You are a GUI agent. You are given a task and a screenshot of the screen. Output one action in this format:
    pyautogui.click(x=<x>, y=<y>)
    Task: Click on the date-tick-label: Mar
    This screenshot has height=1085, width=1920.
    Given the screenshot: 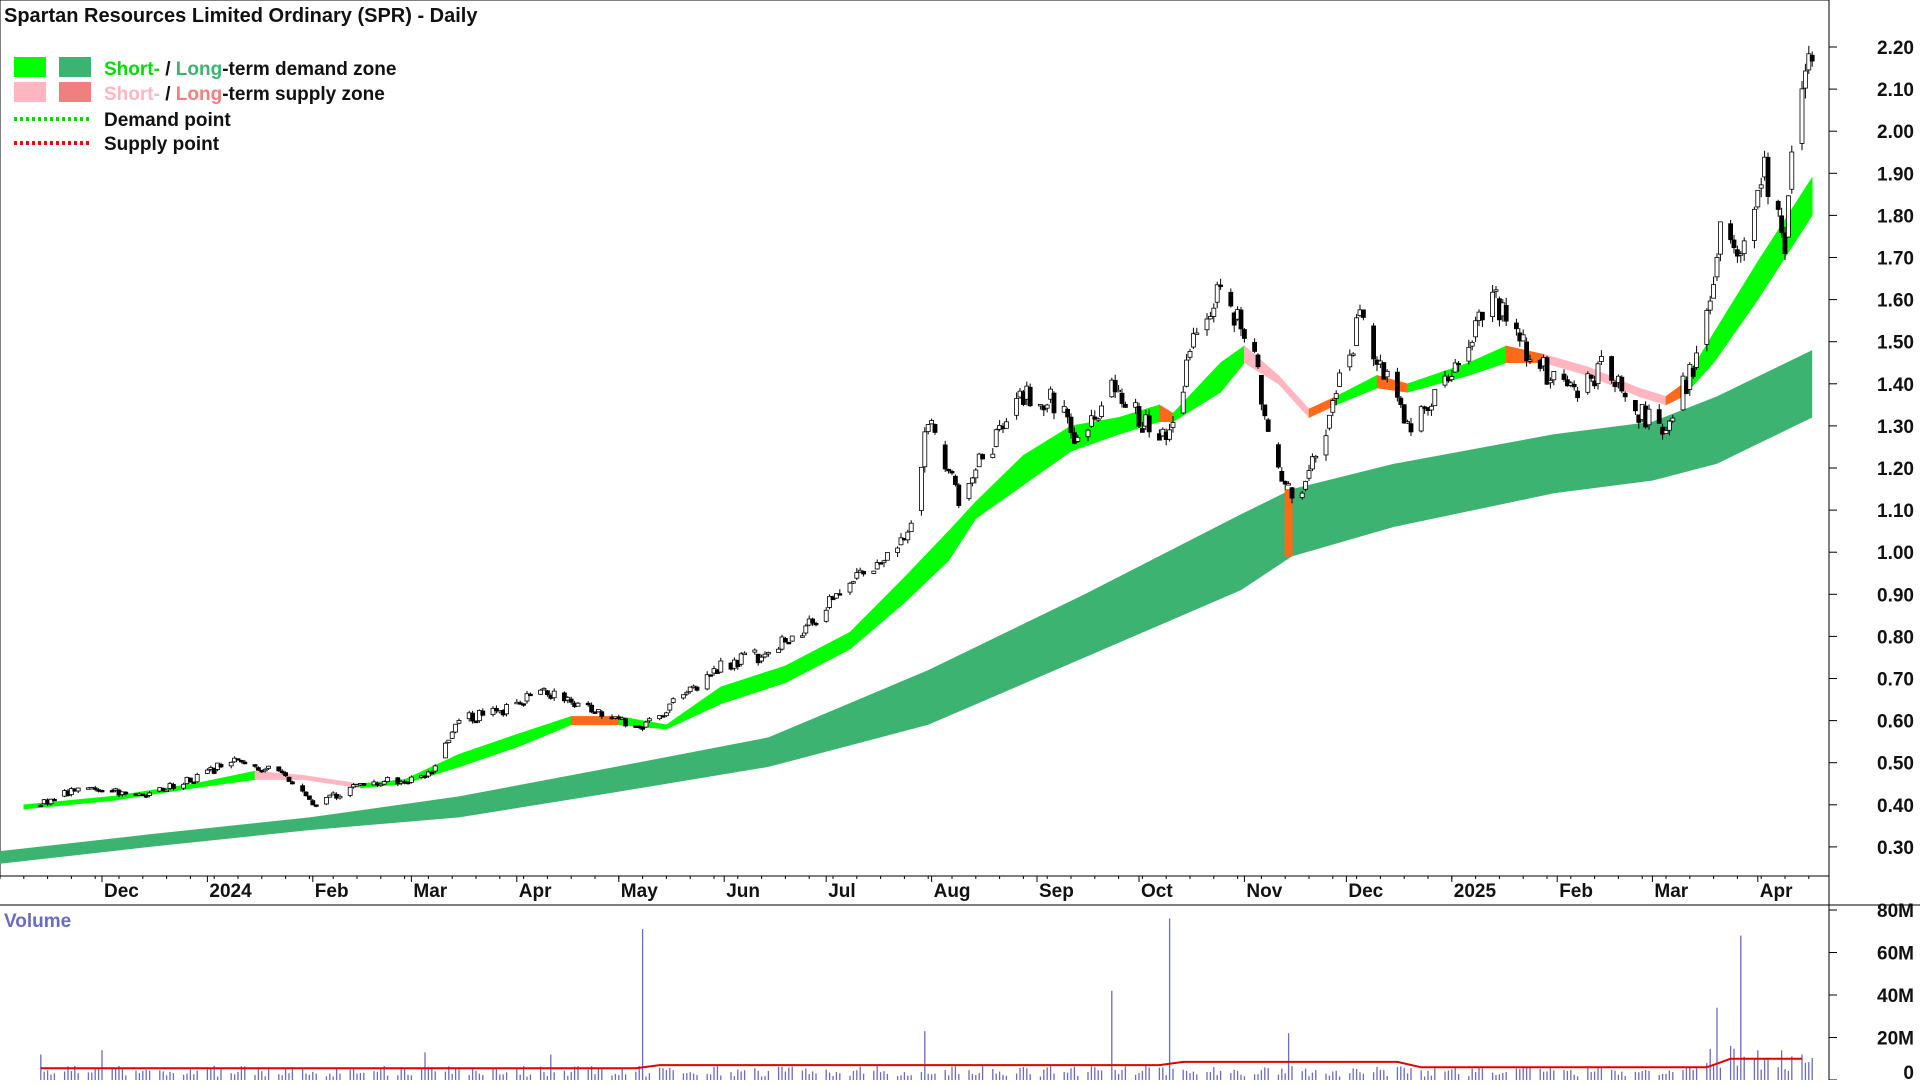 What is the action you would take?
    pyautogui.click(x=1671, y=891)
    